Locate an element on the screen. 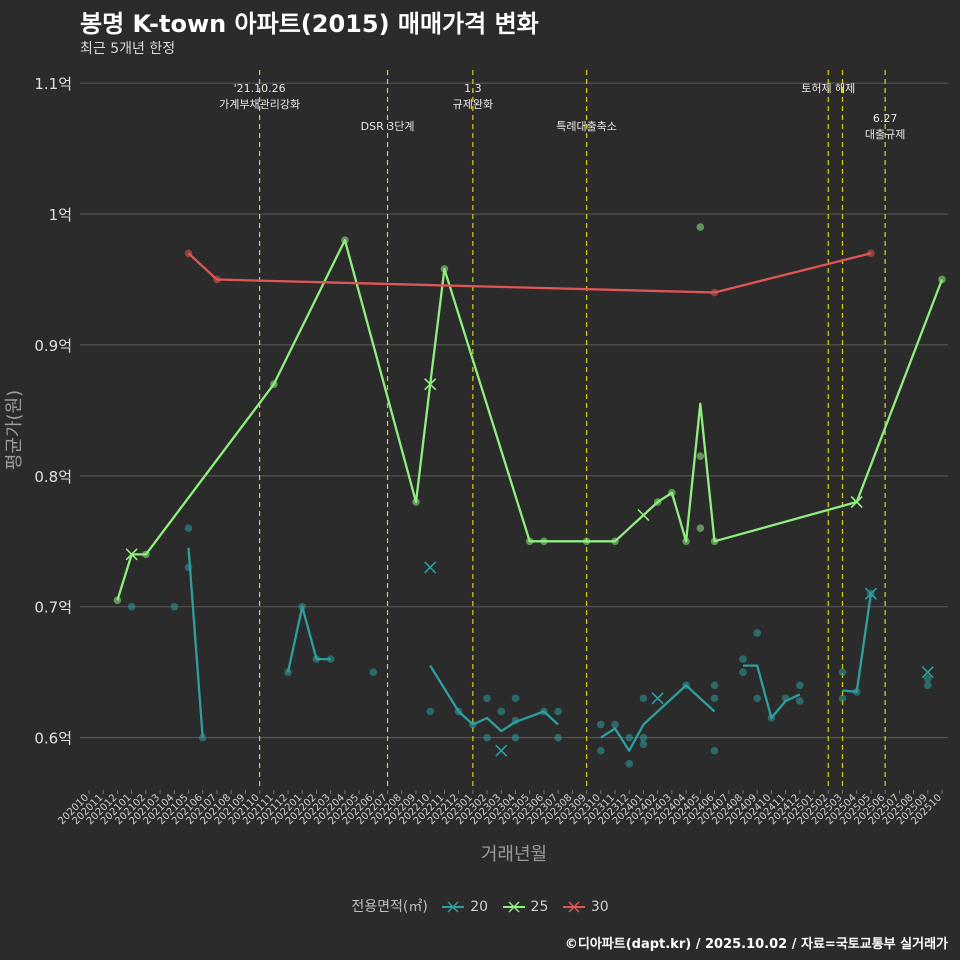  chart-title: 봉명 K-town 아파트(2015) 매매가격 변화 is located at coordinates (309, 24).